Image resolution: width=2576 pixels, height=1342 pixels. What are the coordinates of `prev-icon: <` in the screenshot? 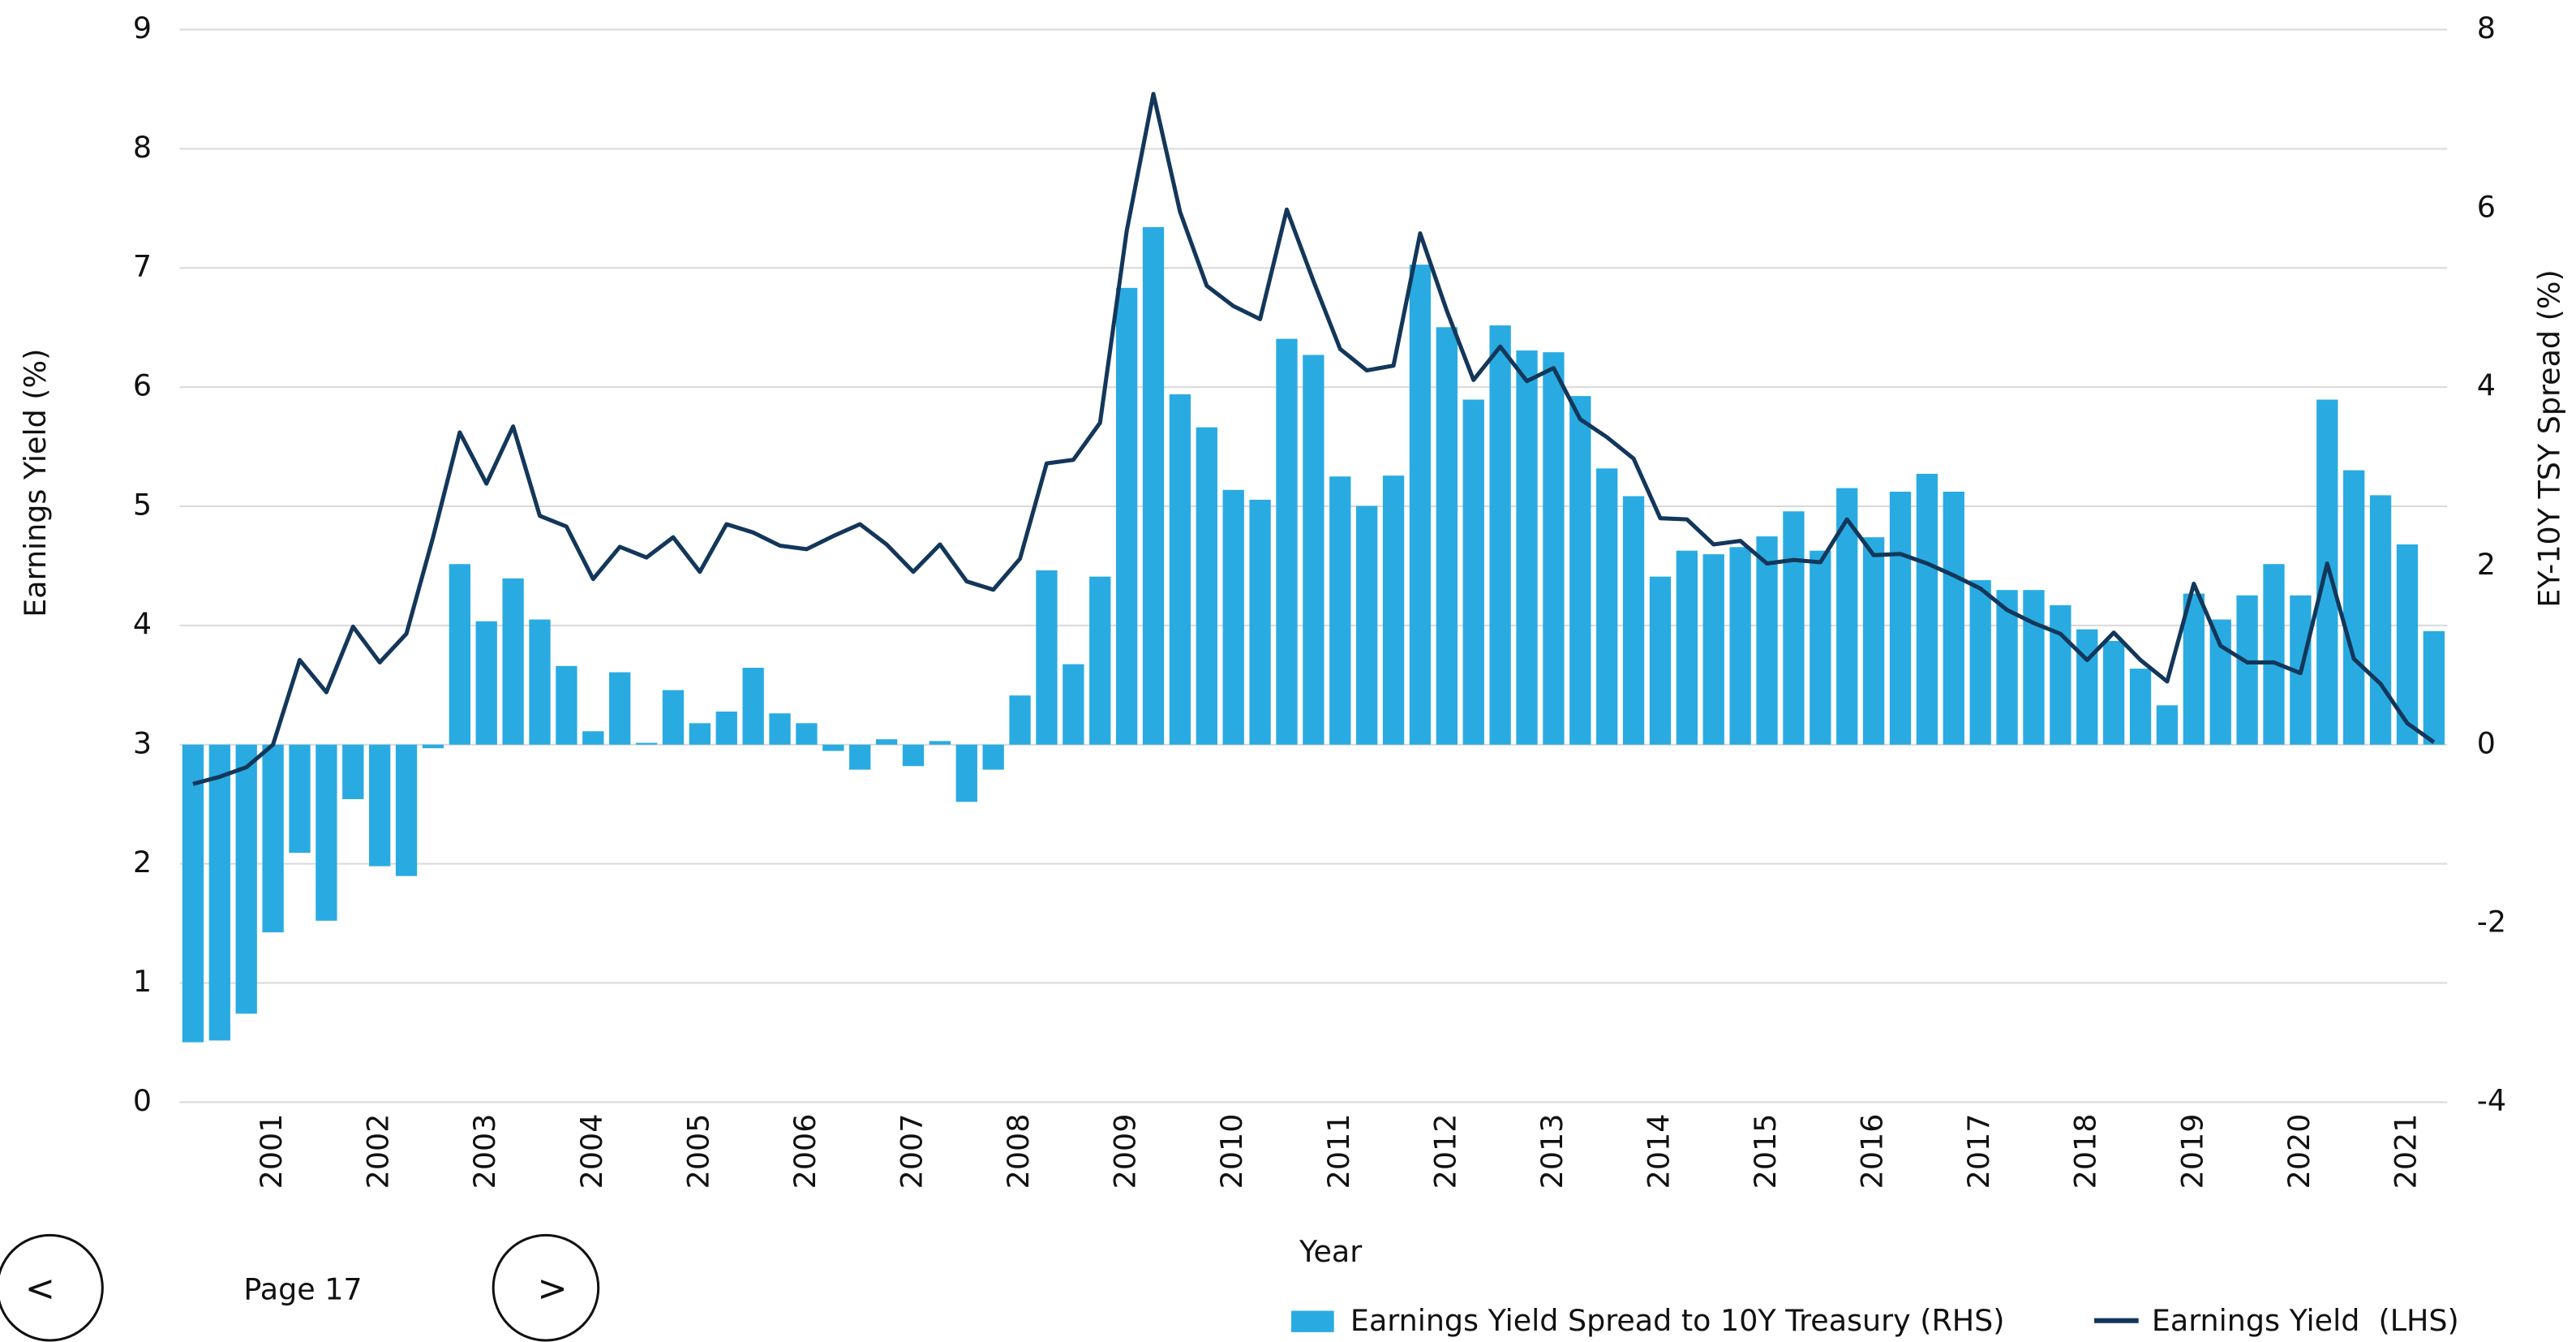 It's located at (40, 1288).